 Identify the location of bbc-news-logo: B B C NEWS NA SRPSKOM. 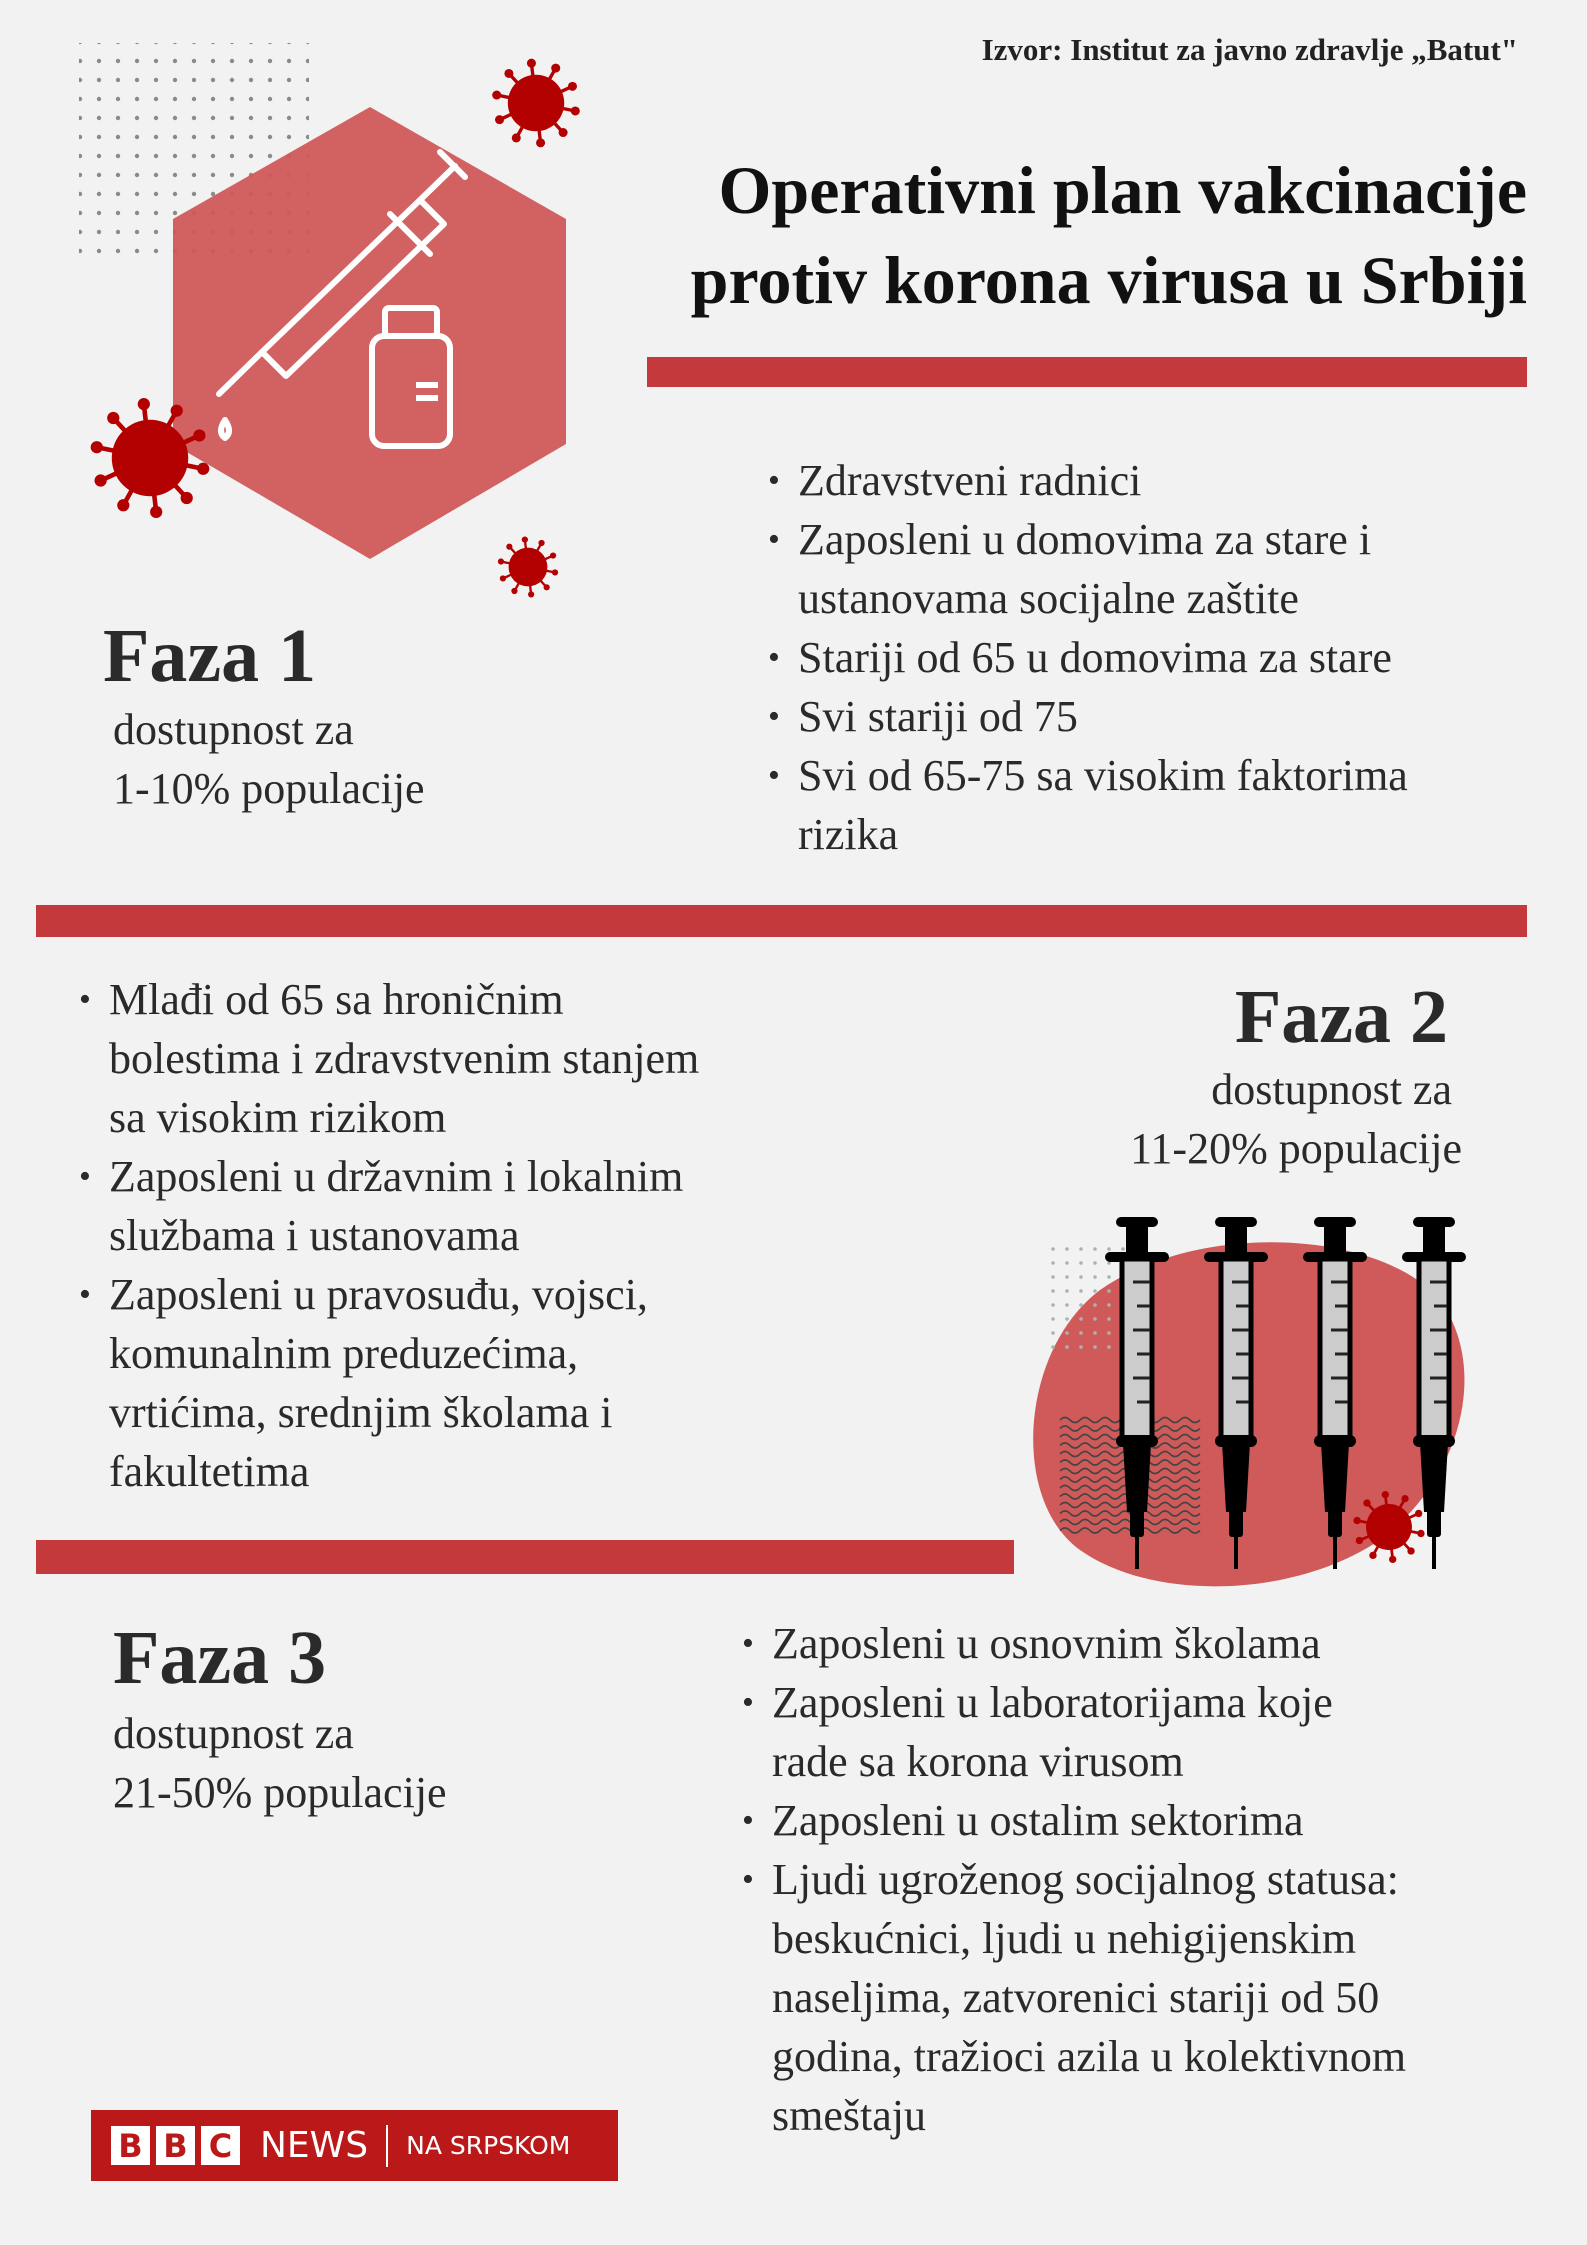
(354, 2145).